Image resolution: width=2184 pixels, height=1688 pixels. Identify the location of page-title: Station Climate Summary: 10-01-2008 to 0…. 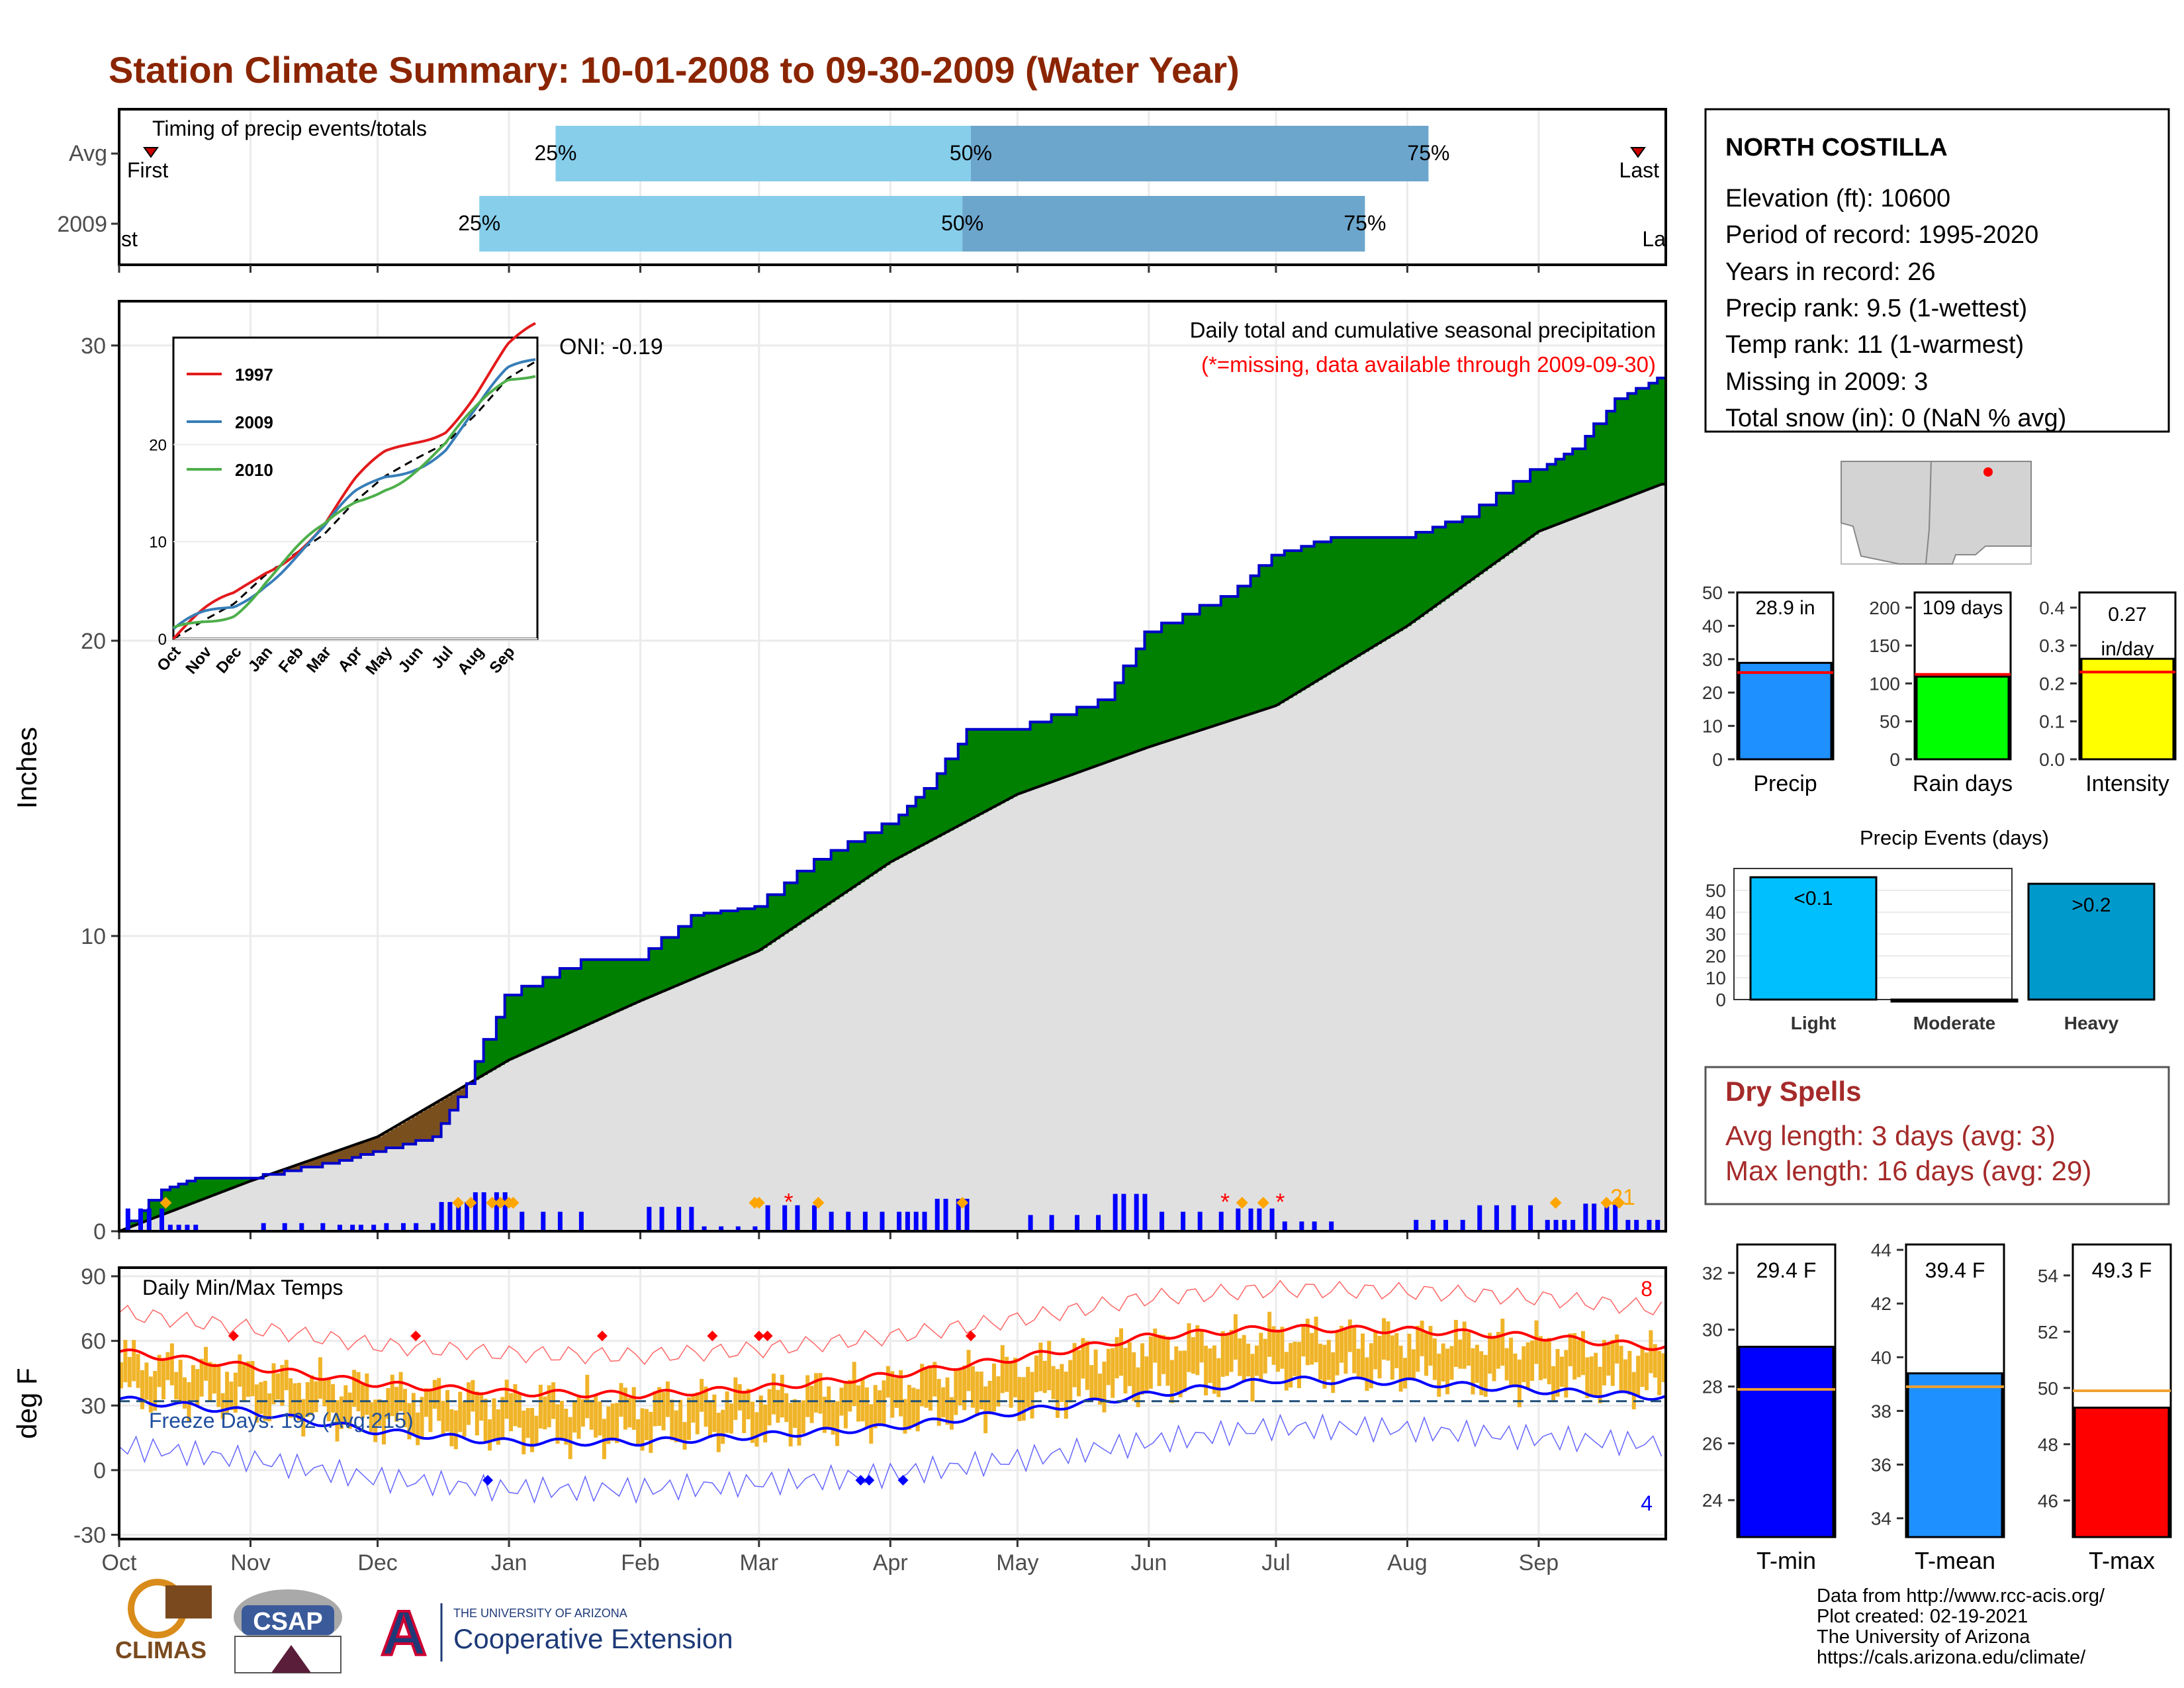
(675, 70).